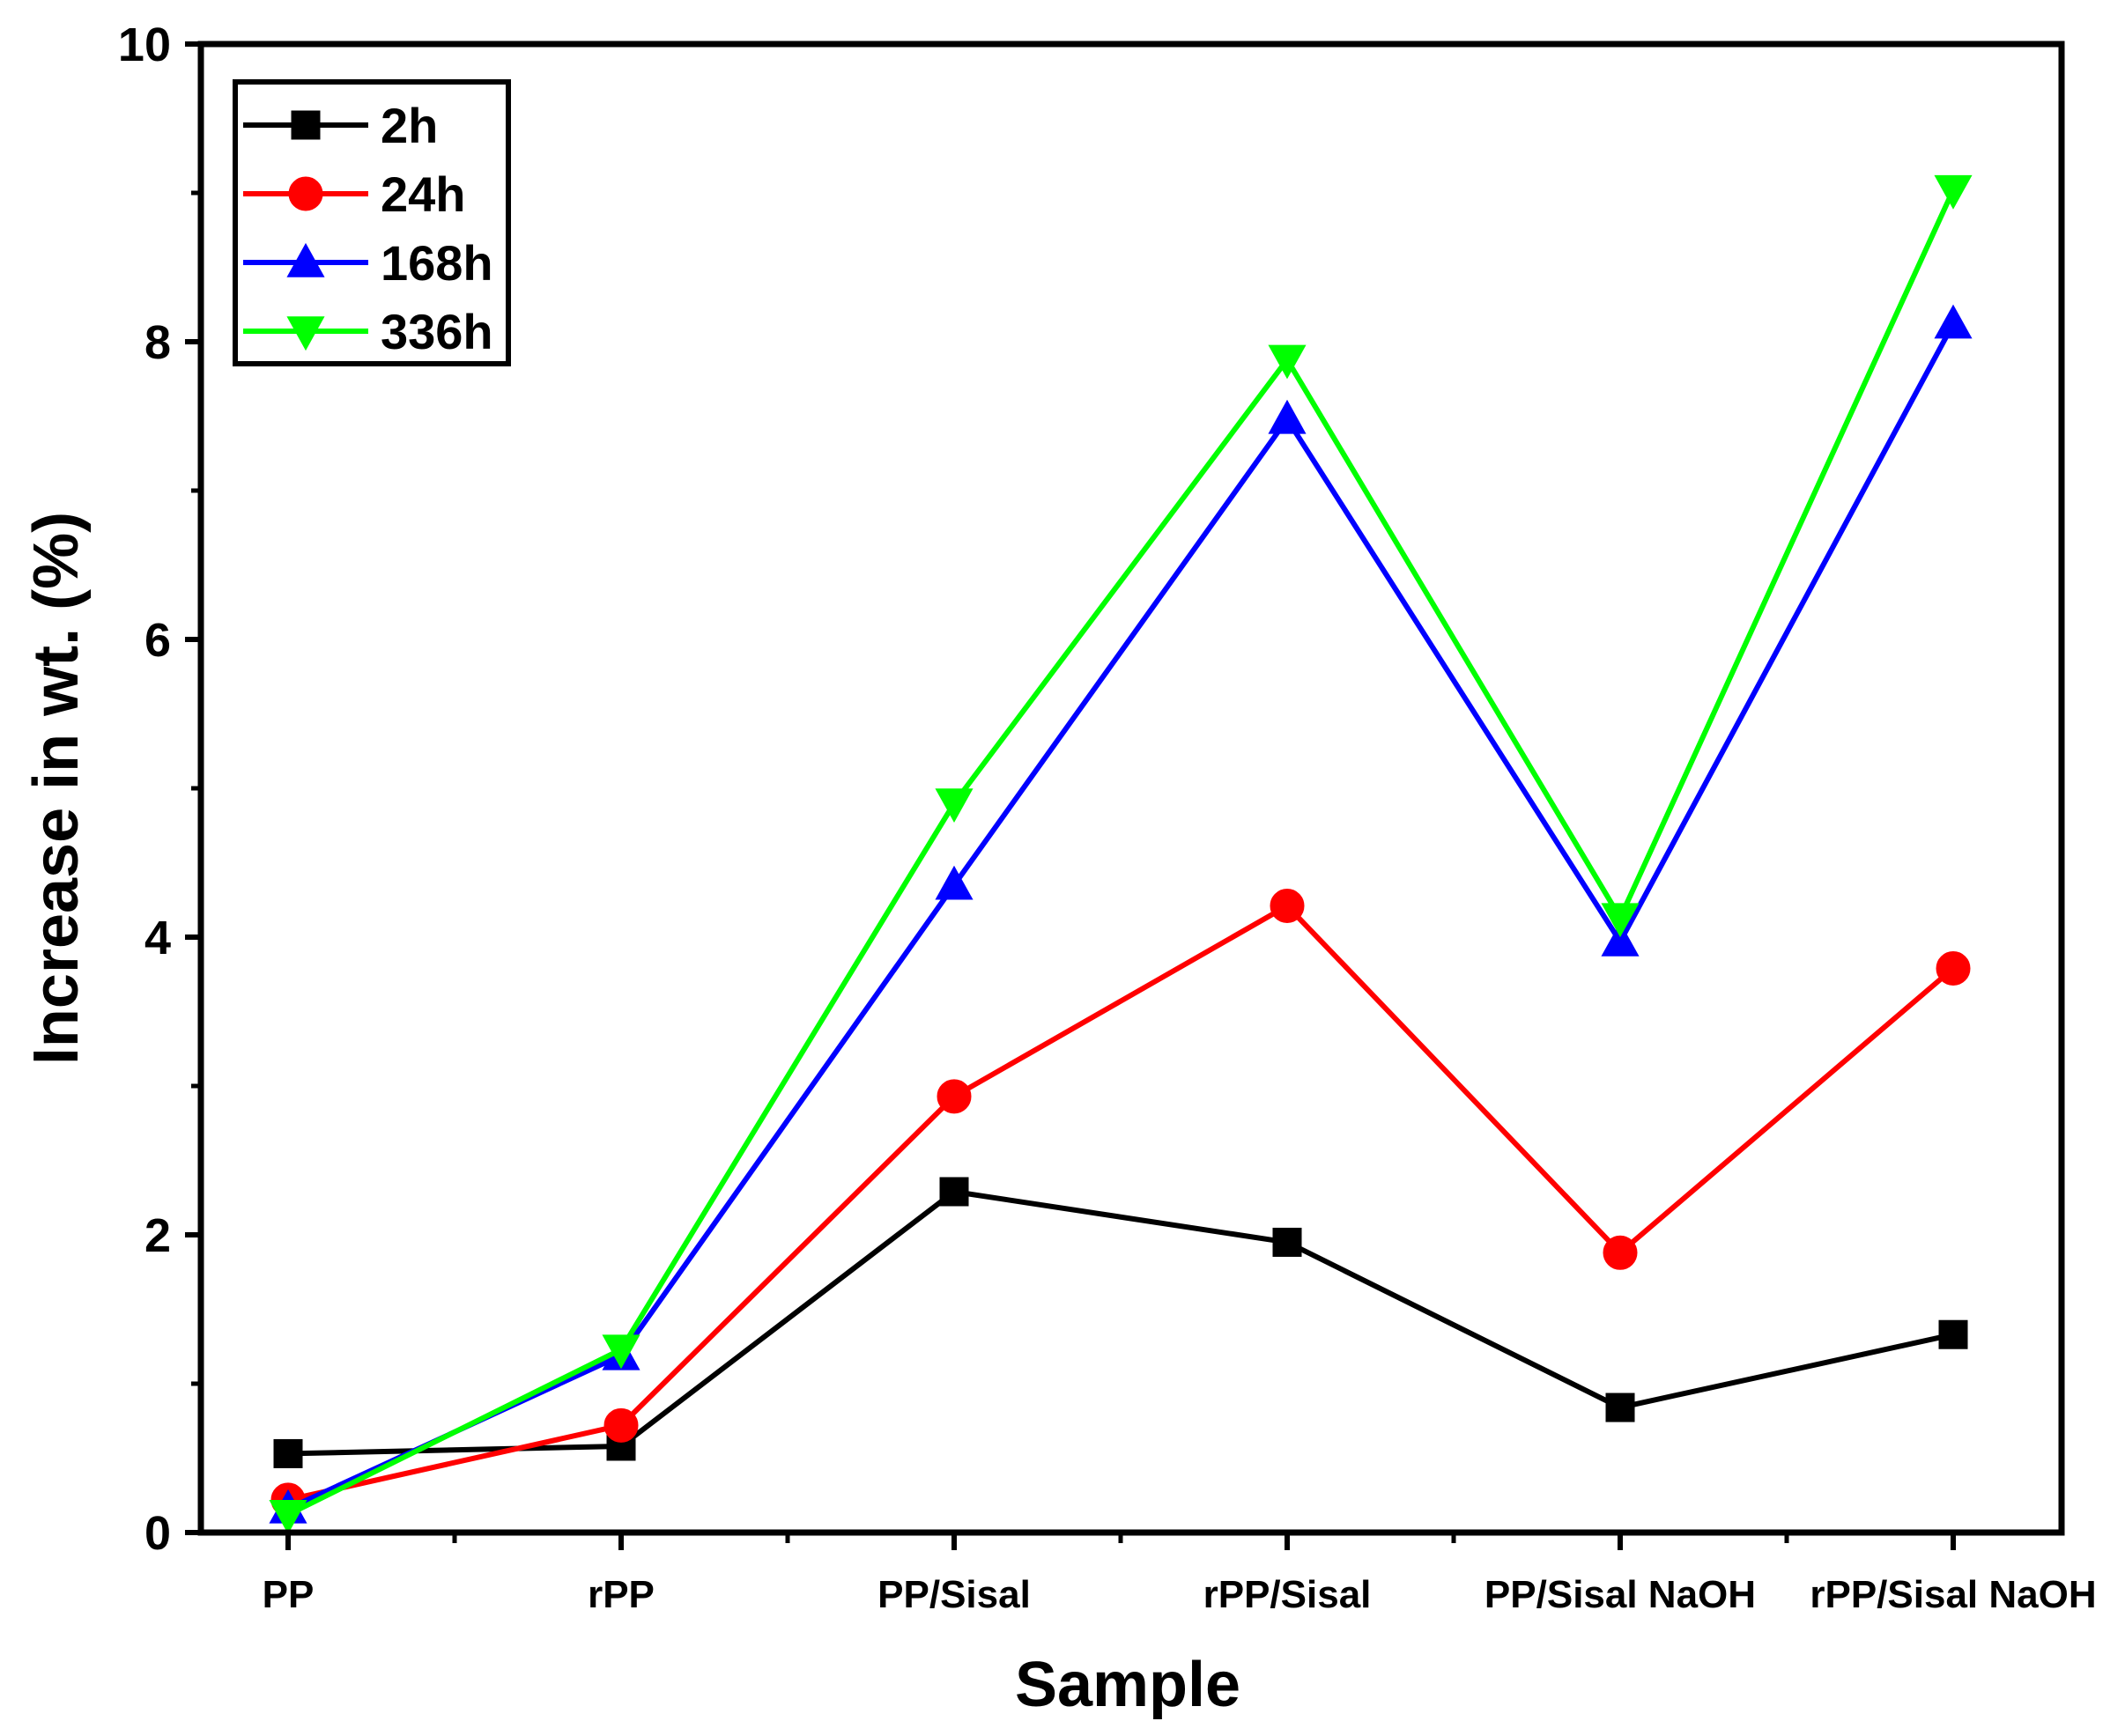  Describe the element at coordinates (1127, 1685) in the screenshot. I see `x-axis-title: Sample` at that location.